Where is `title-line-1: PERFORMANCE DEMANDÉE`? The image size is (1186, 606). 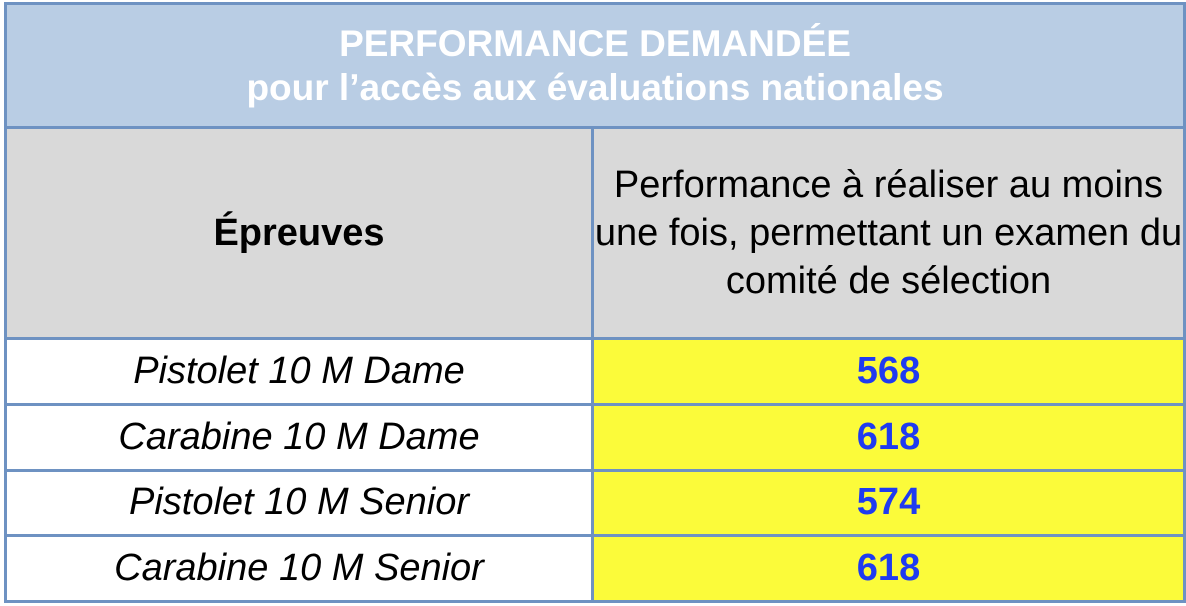
title-line-1: PERFORMANCE DEMANDÉE is located at coordinates (595, 43).